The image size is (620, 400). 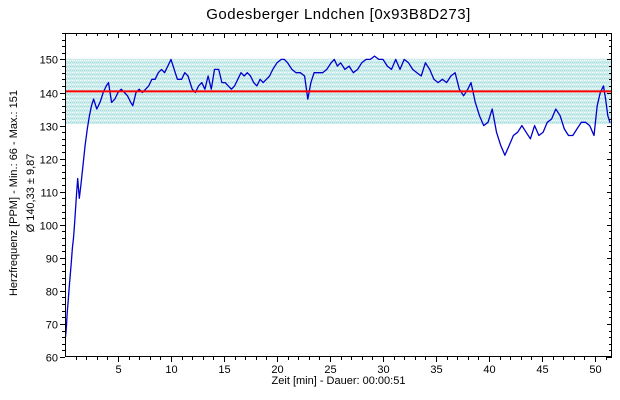 What do you see at coordinates (171, 370) in the screenshot?
I see `x-tick-label: 10` at bounding box center [171, 370].